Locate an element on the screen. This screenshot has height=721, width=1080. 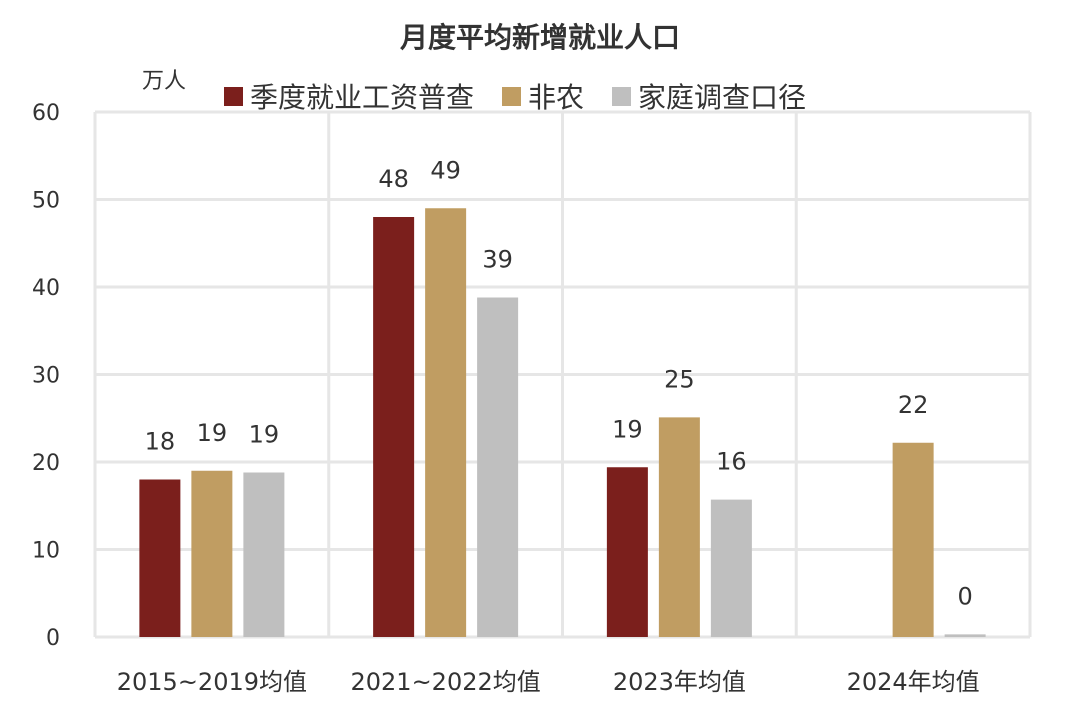
legend-item-household: 家庭调查口径 is located at coordinates (709, 96).